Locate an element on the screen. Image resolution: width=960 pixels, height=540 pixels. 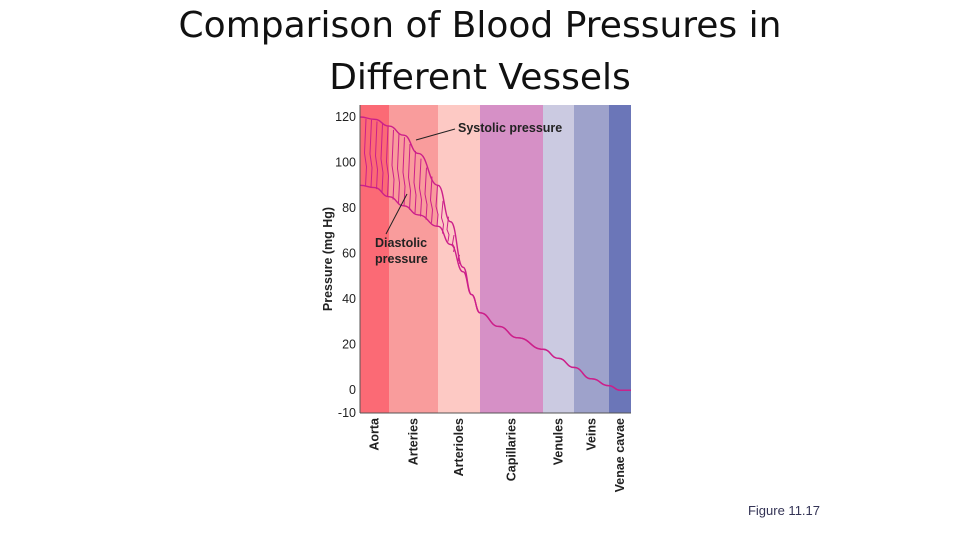
region-arteries is located at coordinates (413, 259).